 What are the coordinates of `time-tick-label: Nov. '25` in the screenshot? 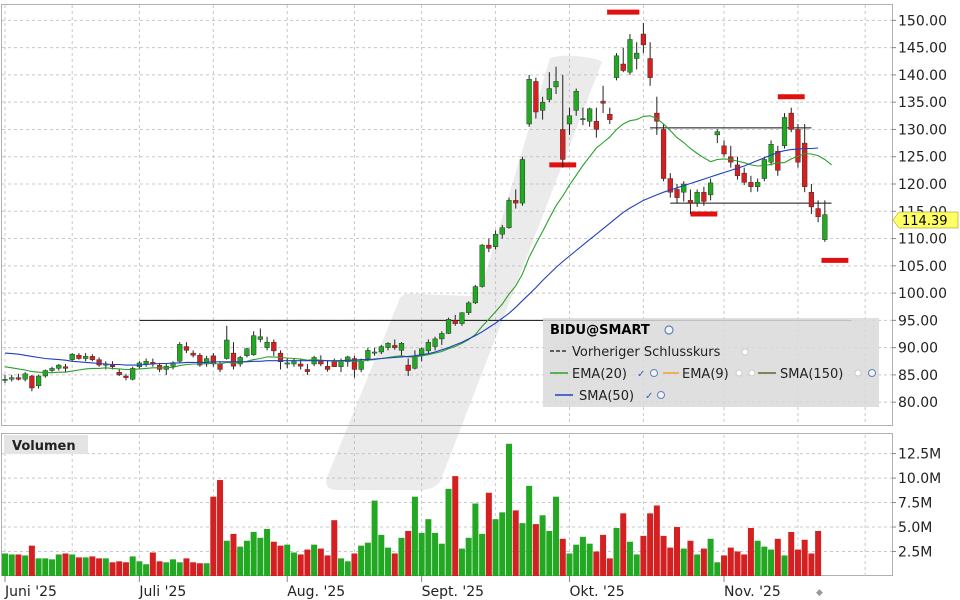 It's located at (752, 592).